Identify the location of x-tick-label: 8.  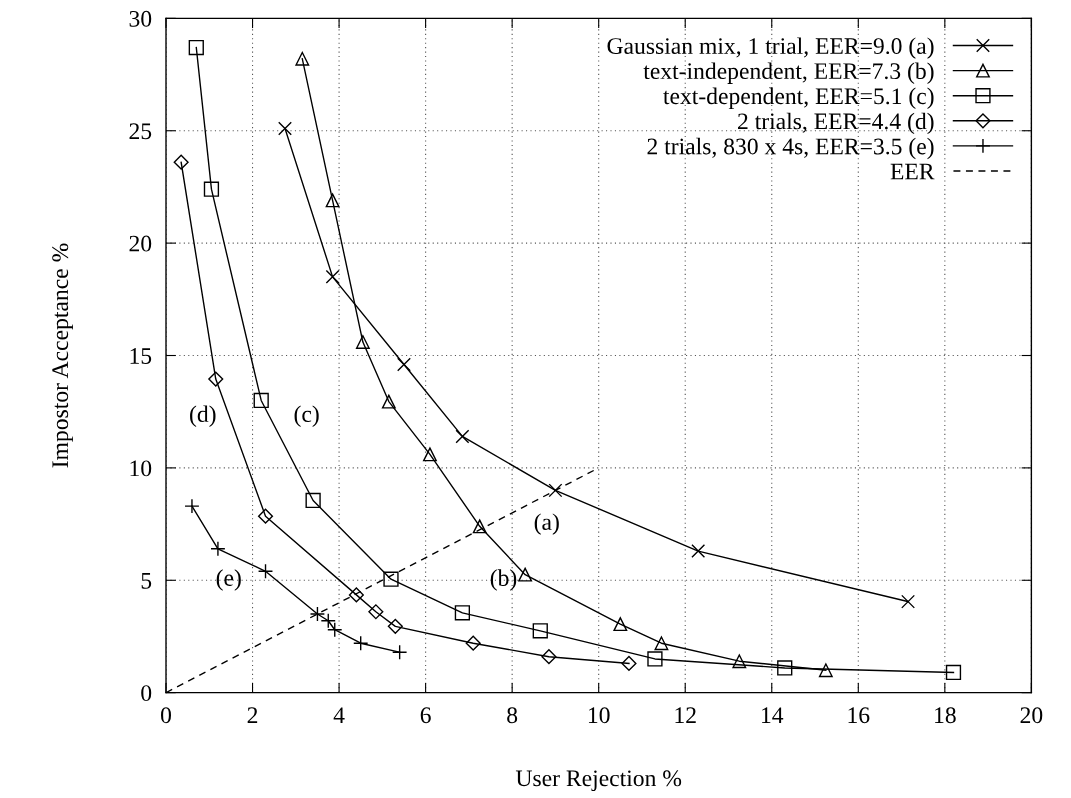
(512, 715).